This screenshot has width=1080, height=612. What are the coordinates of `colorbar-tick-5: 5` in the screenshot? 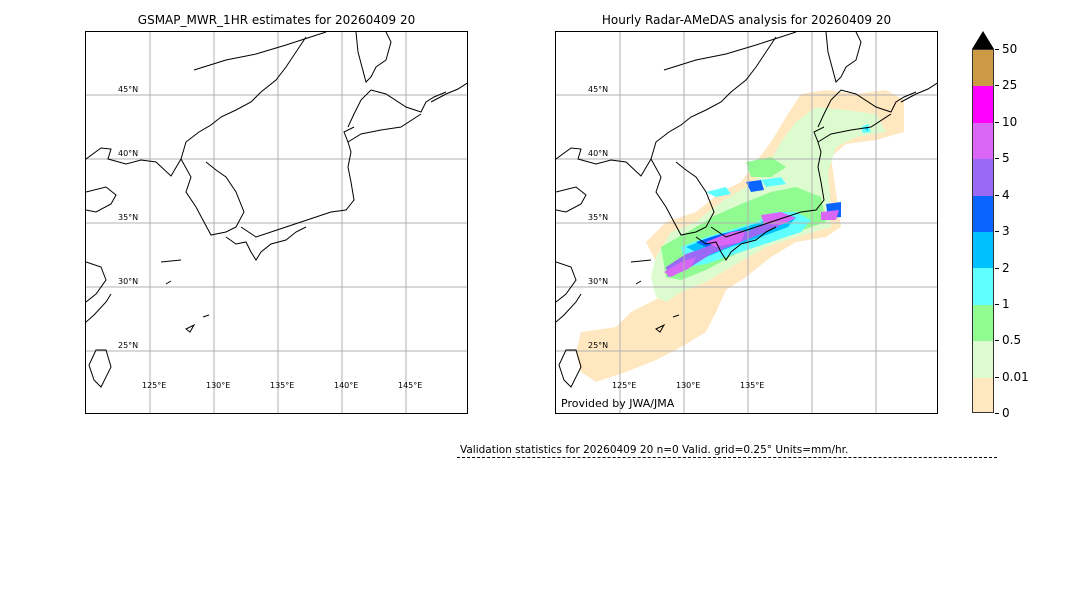 It's located at (1002, 158).